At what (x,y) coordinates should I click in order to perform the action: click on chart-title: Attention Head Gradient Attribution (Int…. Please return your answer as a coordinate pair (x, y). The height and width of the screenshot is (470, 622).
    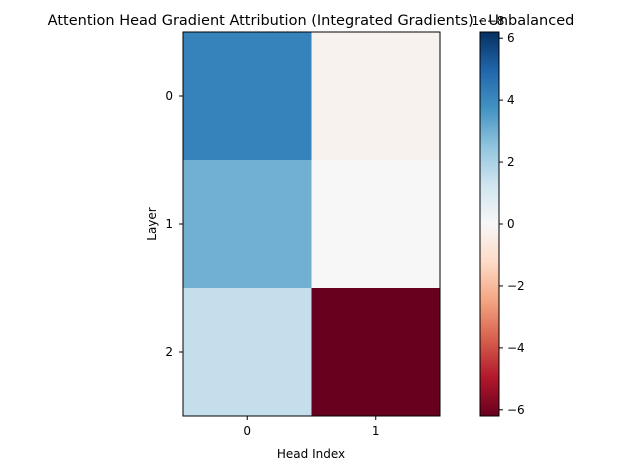
    Looking at the image, I should click on (311, 21).